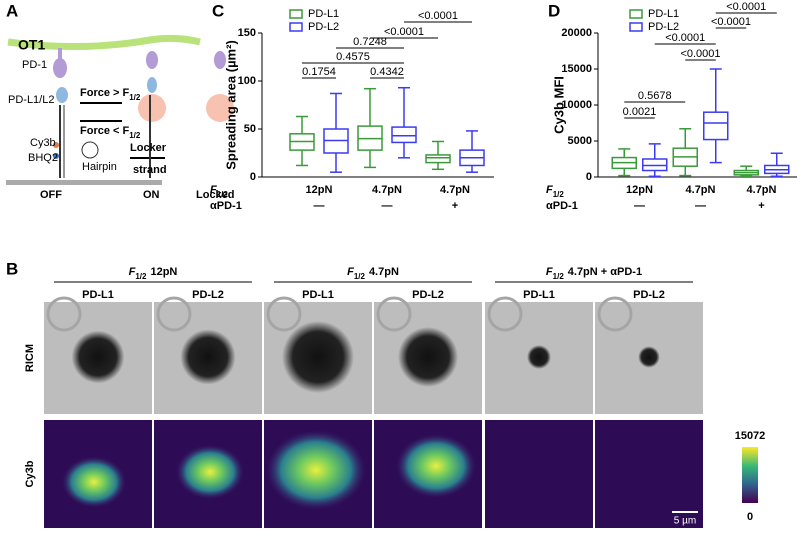 This screenshot has width=800, height=534. What do you see at coordinates (30, 473) in the screenshot?
I see `row-label: Cy3b` at bounding box center [30, 473].